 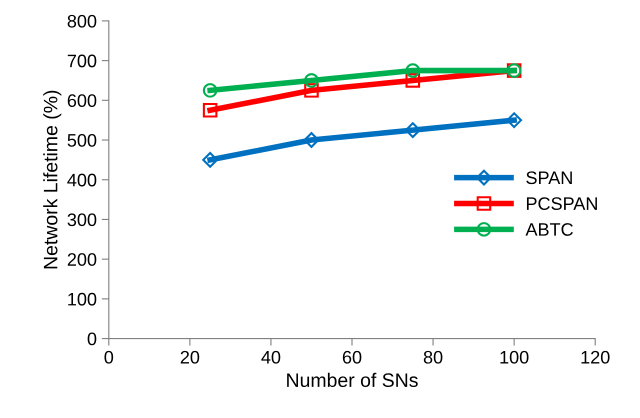 I want to click on y-tick-label: 400, so click(x=81, y=180).